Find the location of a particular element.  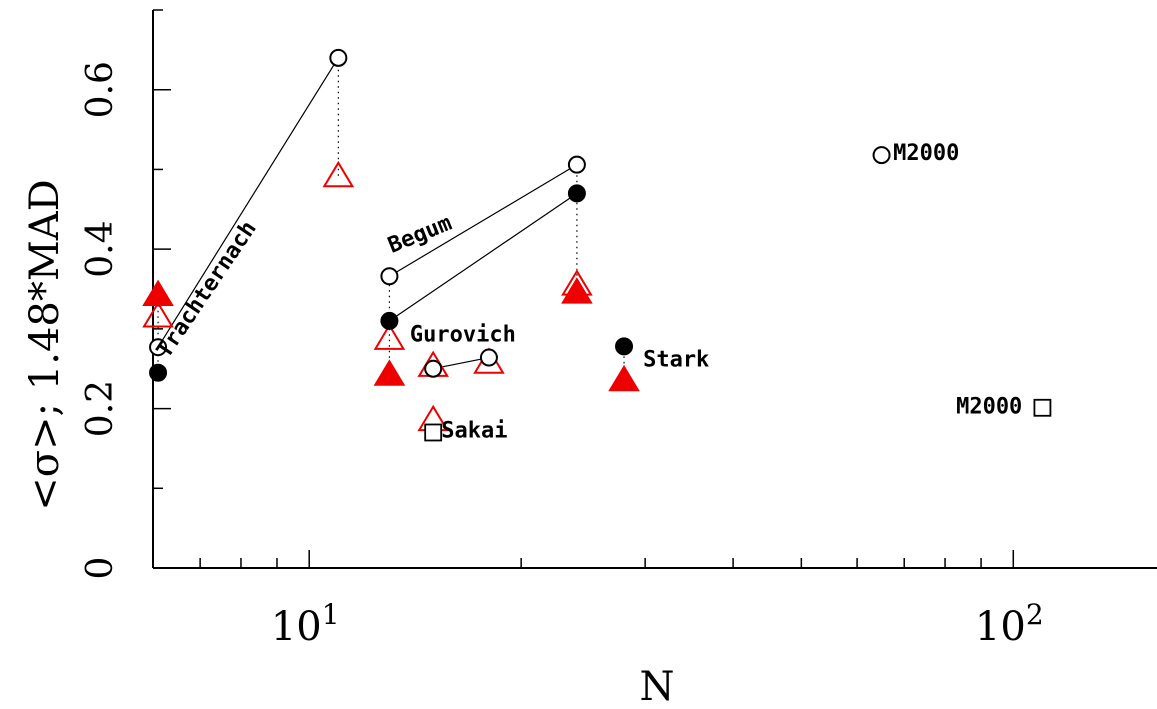

annotation-label: Begum is located at coordinates (420, 235).